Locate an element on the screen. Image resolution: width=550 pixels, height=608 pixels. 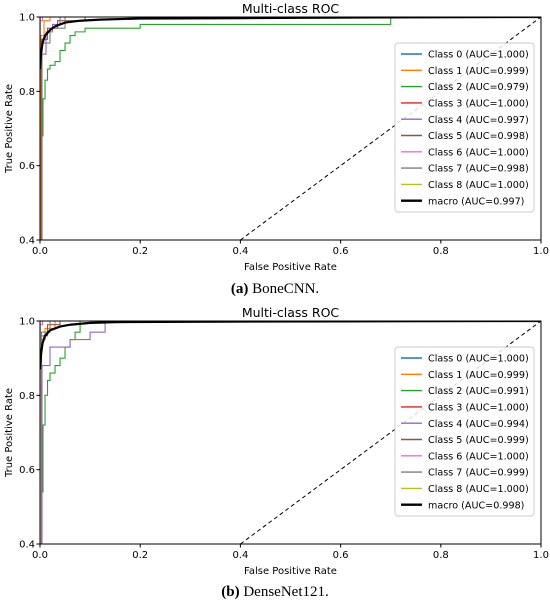
chart-b-xtick-label-3: 0.6 is located at coordinates (341, 555).